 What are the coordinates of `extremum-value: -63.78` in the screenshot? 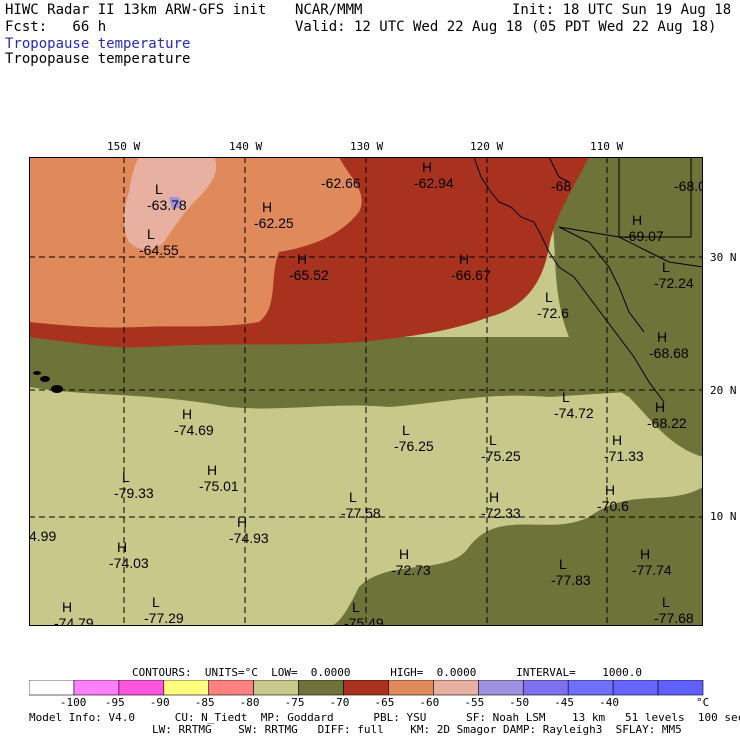 It's located at (167, 205).